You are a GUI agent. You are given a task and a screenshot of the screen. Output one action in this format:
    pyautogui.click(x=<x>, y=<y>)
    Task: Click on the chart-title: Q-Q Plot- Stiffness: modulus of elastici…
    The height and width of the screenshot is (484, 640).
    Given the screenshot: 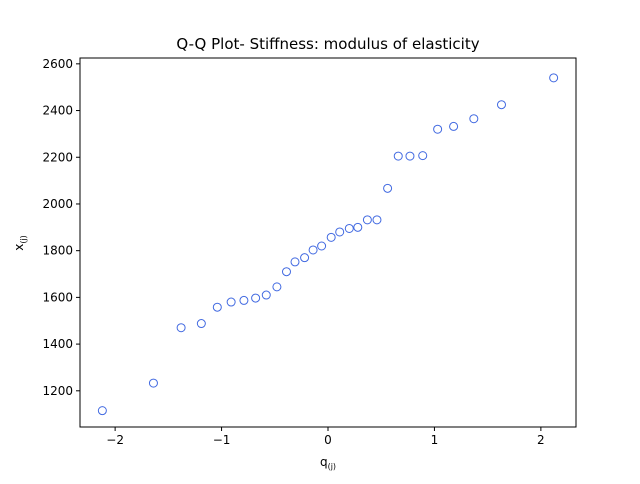 What is the action you would take?
    pyautogui.click(x=327, y=44)
    